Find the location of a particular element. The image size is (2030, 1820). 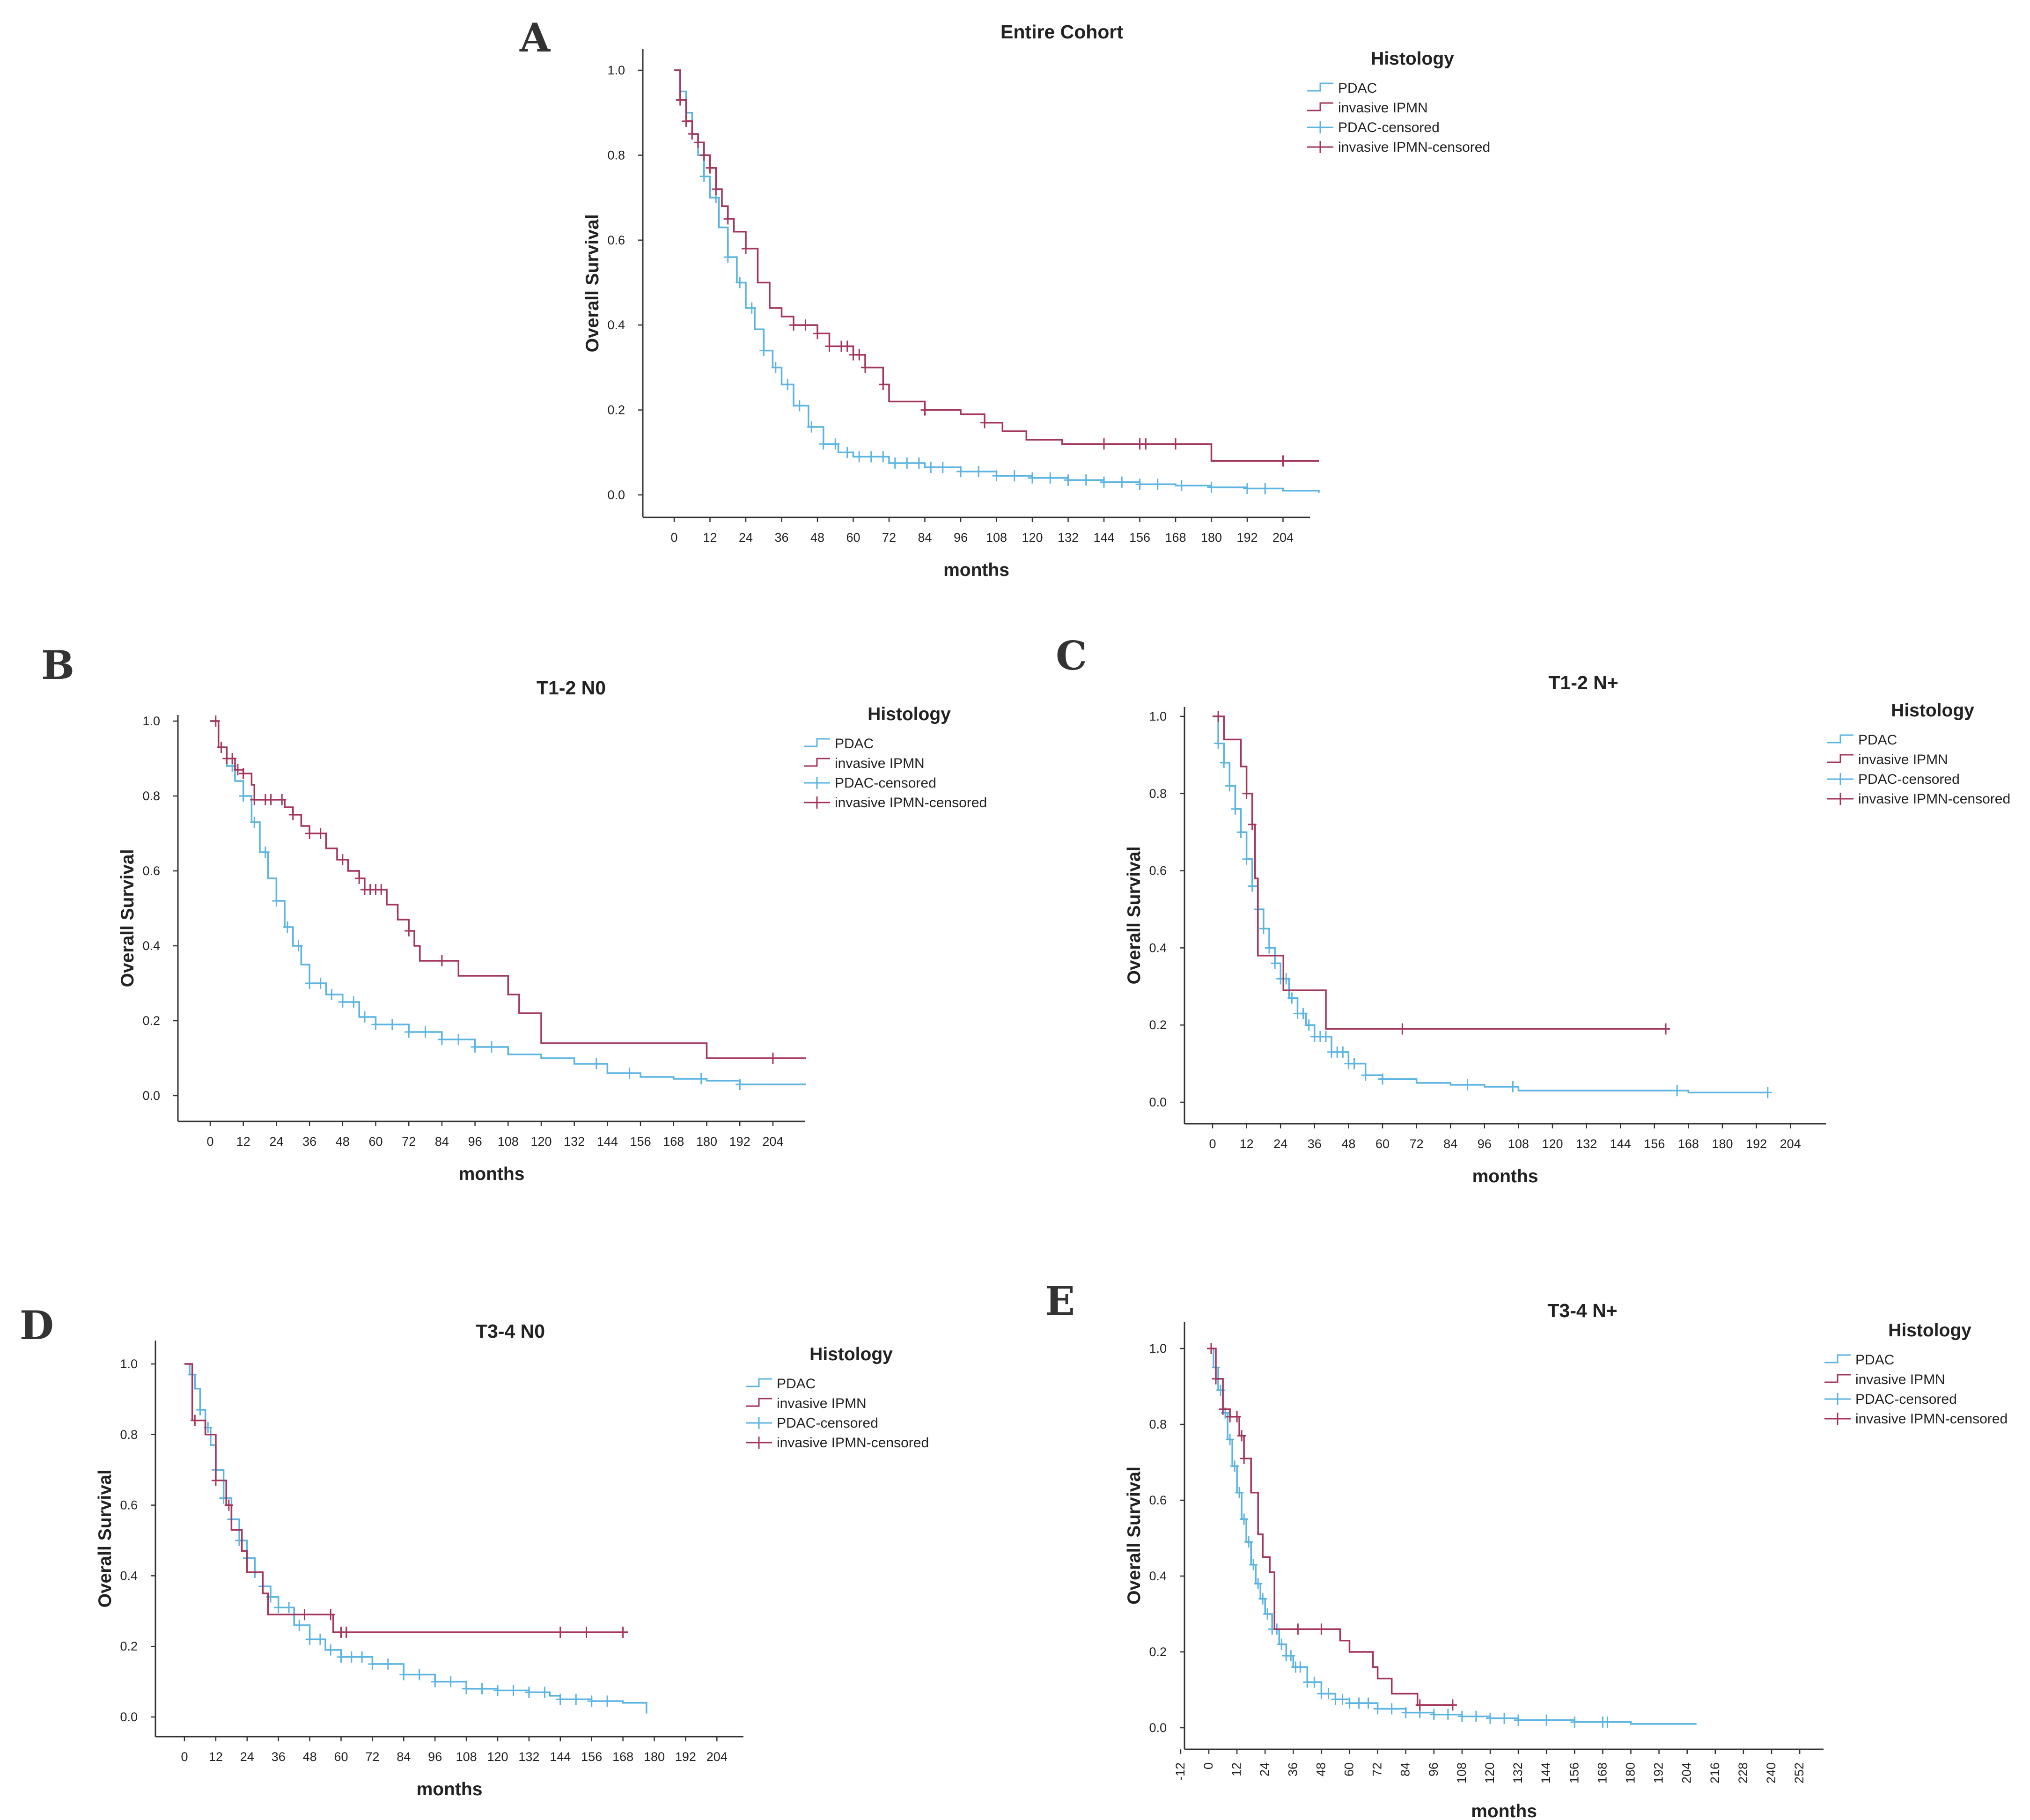

x-tick-label: 228 is located at coordinates (1743, 1773).